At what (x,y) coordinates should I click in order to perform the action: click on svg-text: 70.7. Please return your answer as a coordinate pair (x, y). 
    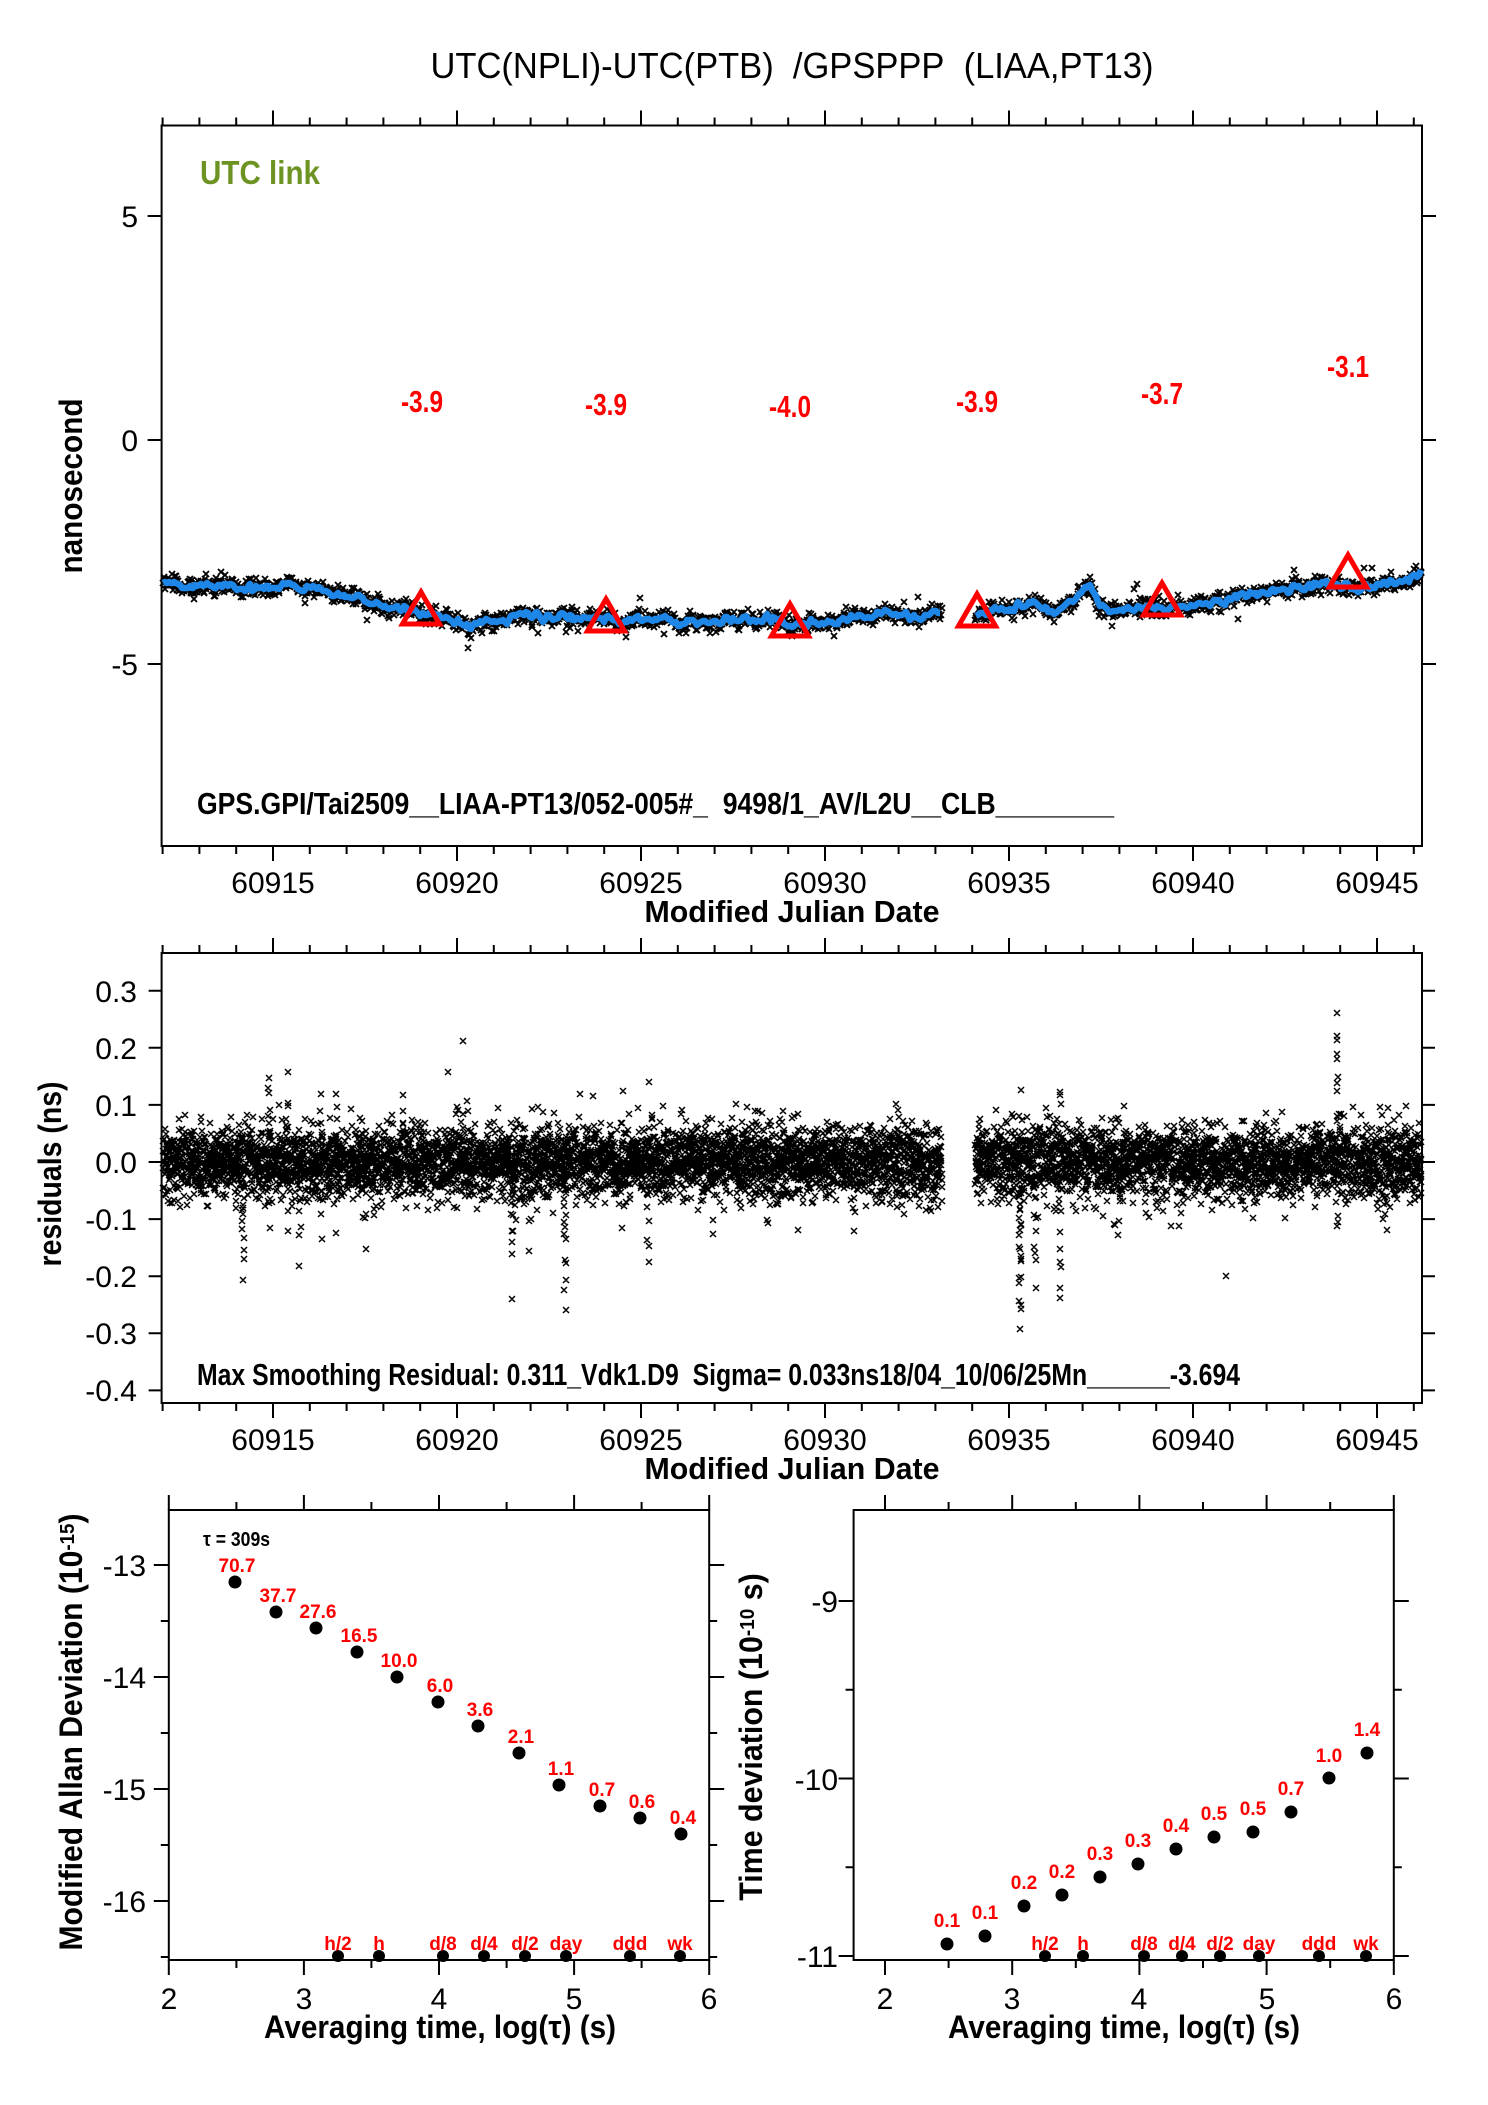
    Looking at the image, I should click on (237, 1566).